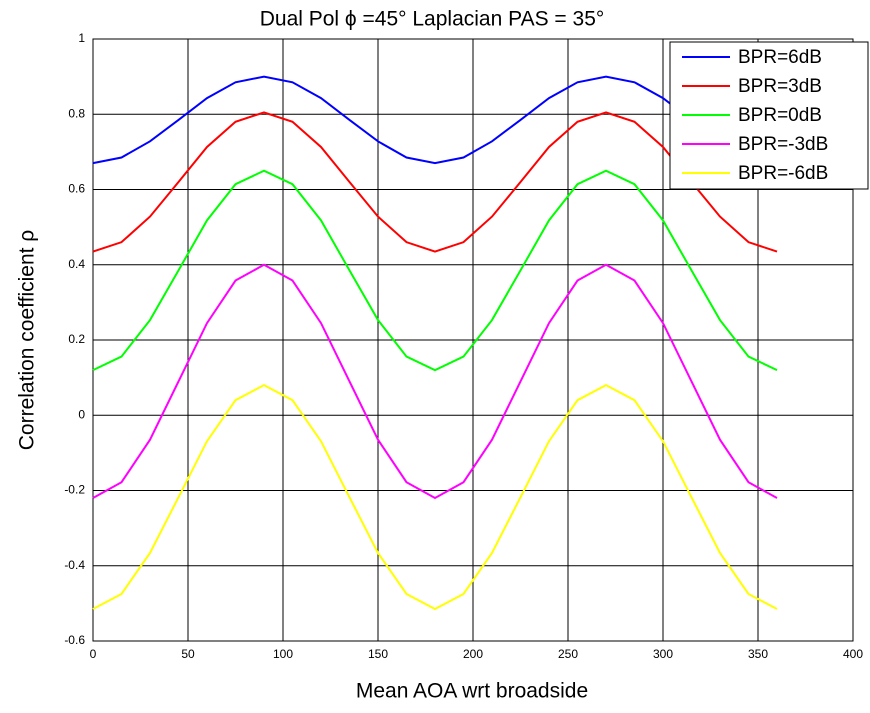 The height and width of the screenshot is (713, 870). What do you see at coordinates (783, 144) in the screenshot?
I see `legend-label: BPR=-3dB` at bounding box center [783, 144].